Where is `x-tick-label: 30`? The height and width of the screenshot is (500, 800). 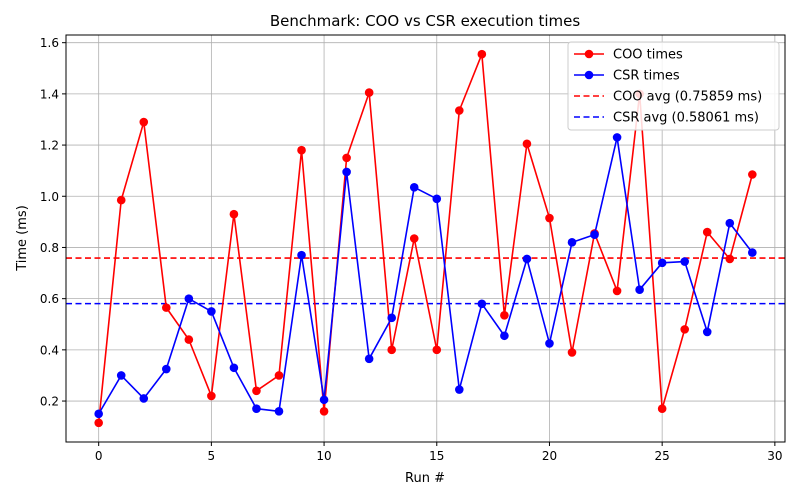
x-tick-label: 30 is located at coordinates (774, 456).